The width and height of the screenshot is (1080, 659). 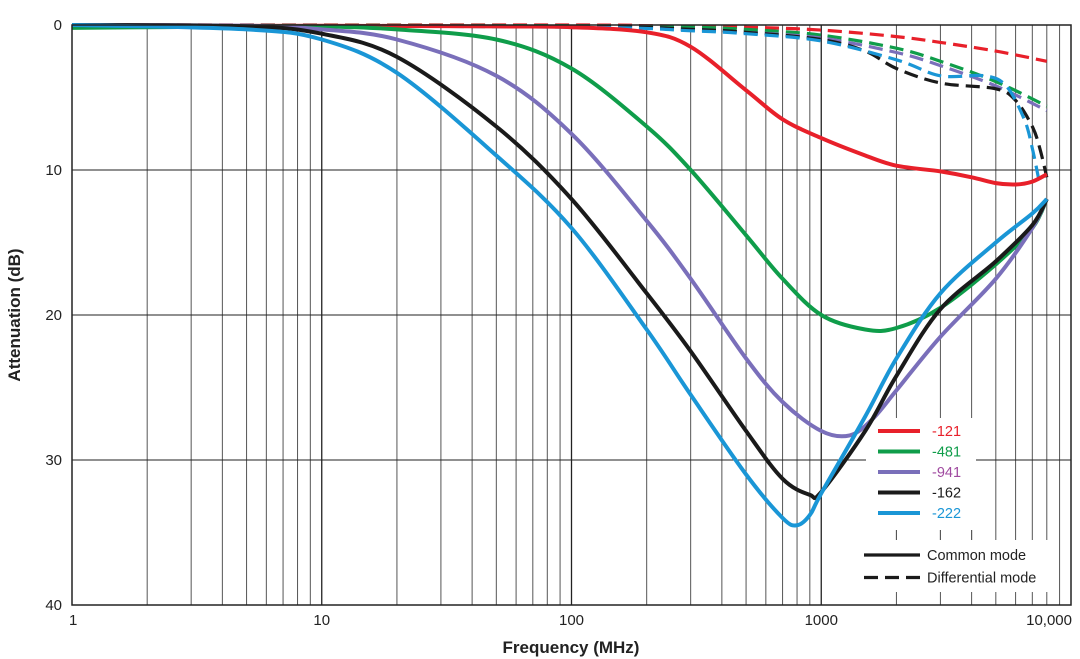 I want to click on series-line-n121-differential, so click(x=559, y=43).